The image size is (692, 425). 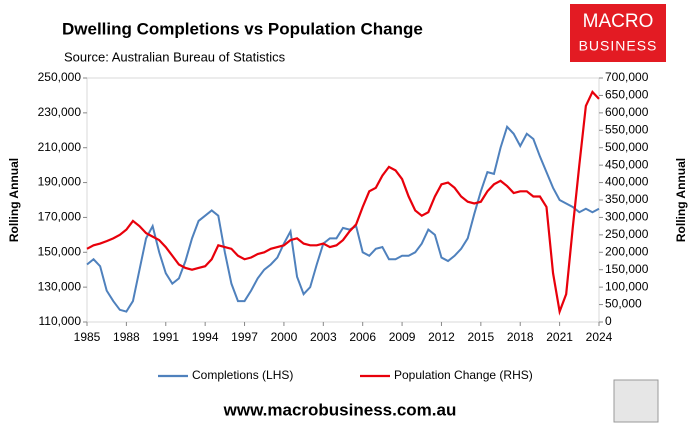 I want to click on tick-label: 230,000, so click(x=60, y=112).